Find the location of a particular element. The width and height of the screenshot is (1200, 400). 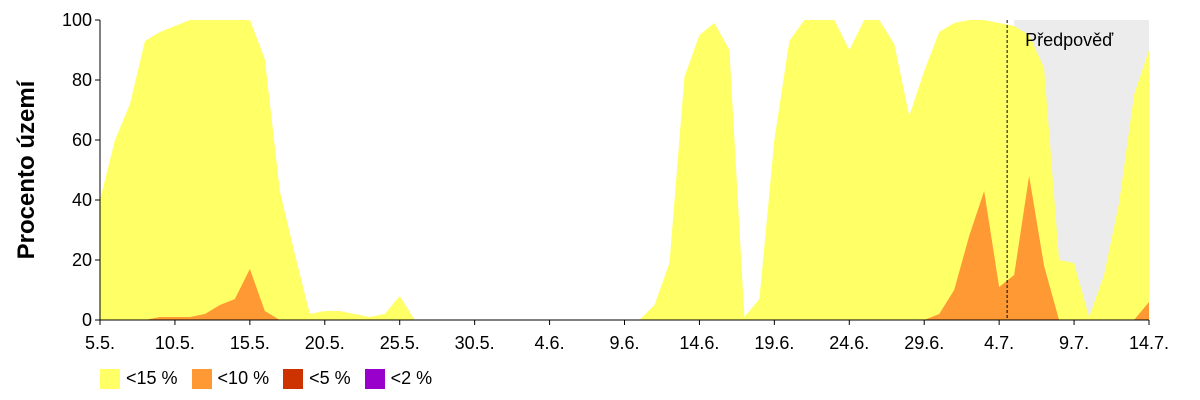

x-tick-label: 4.7. is located at coordinates (999, 343).